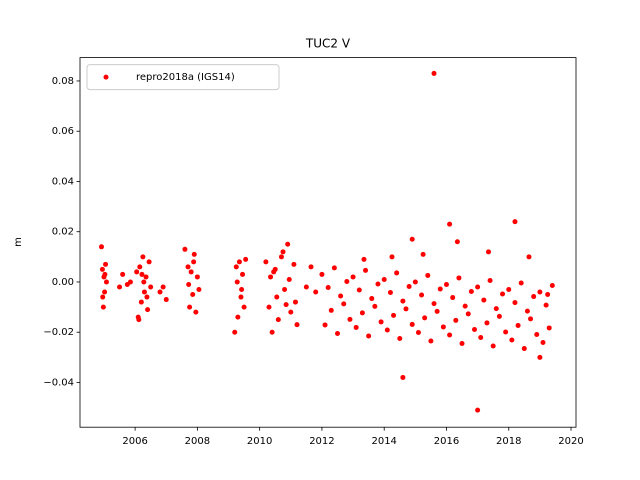 The height and width of the screenshot is (480, 640). I want to click on y-tick-label: −0.02, so click(58, 332).